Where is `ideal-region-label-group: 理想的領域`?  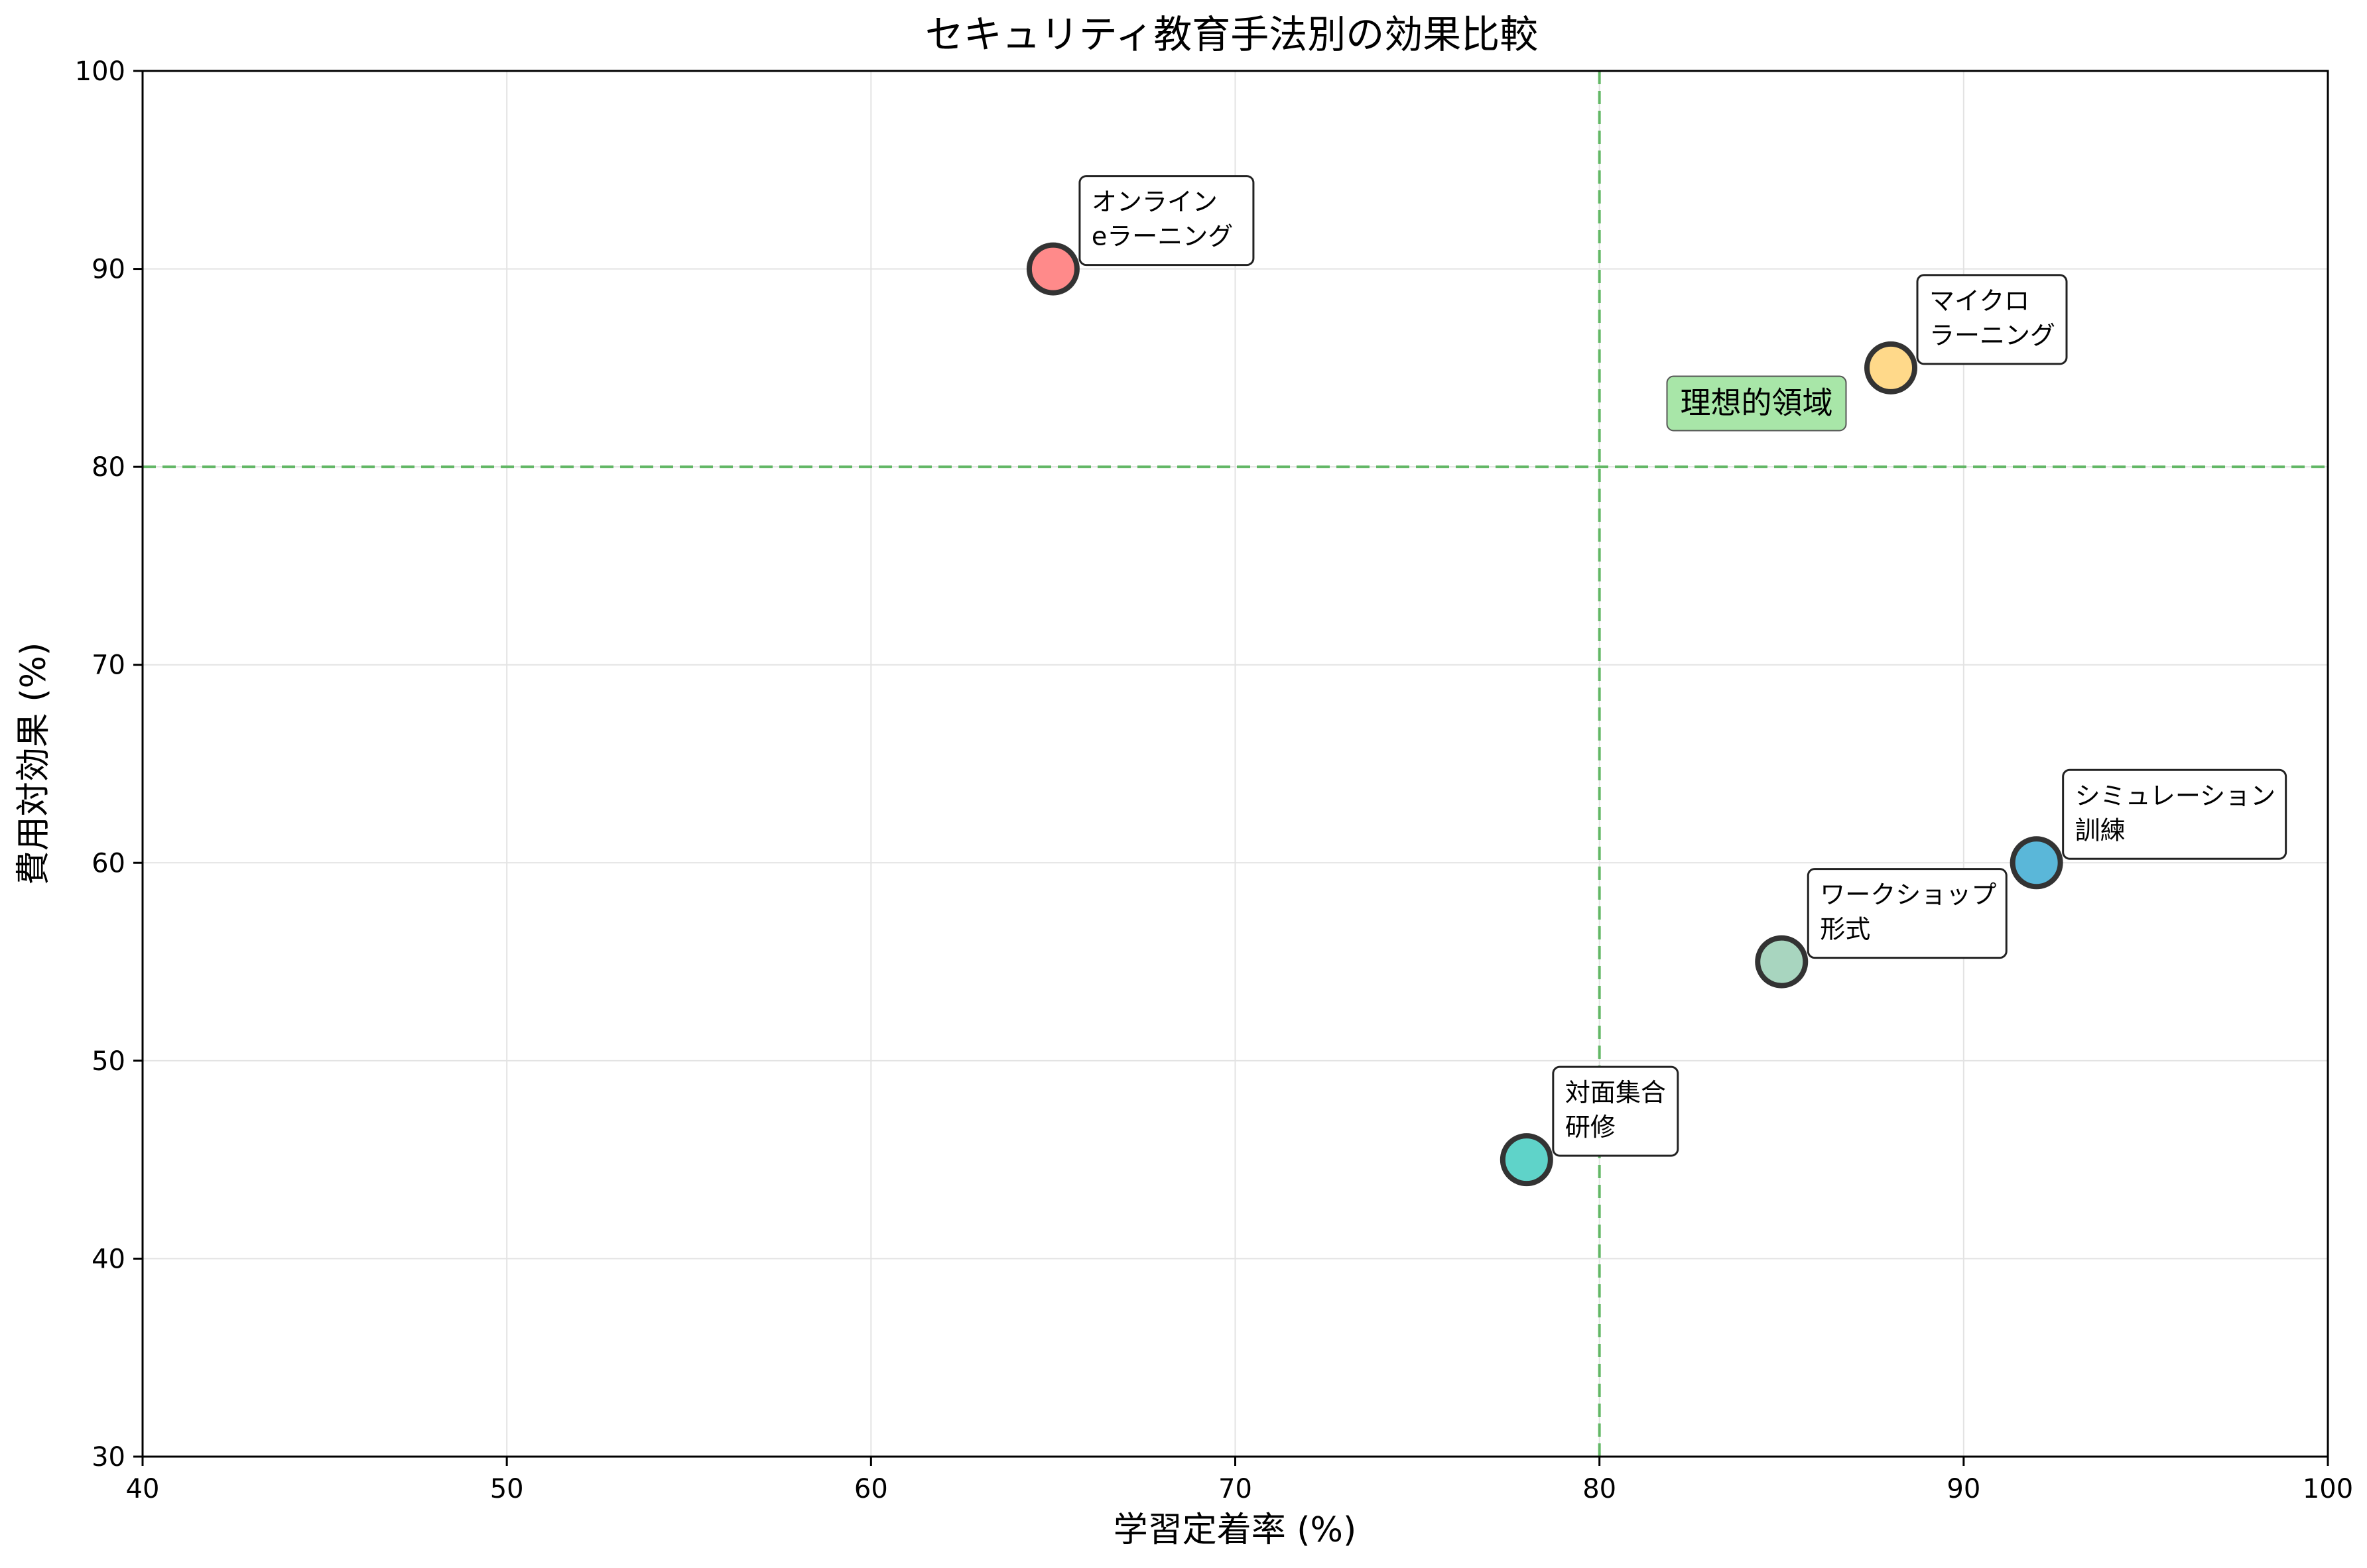 ideal-region-label-group: 理想的領域 is located at coordinates (1756, 403).